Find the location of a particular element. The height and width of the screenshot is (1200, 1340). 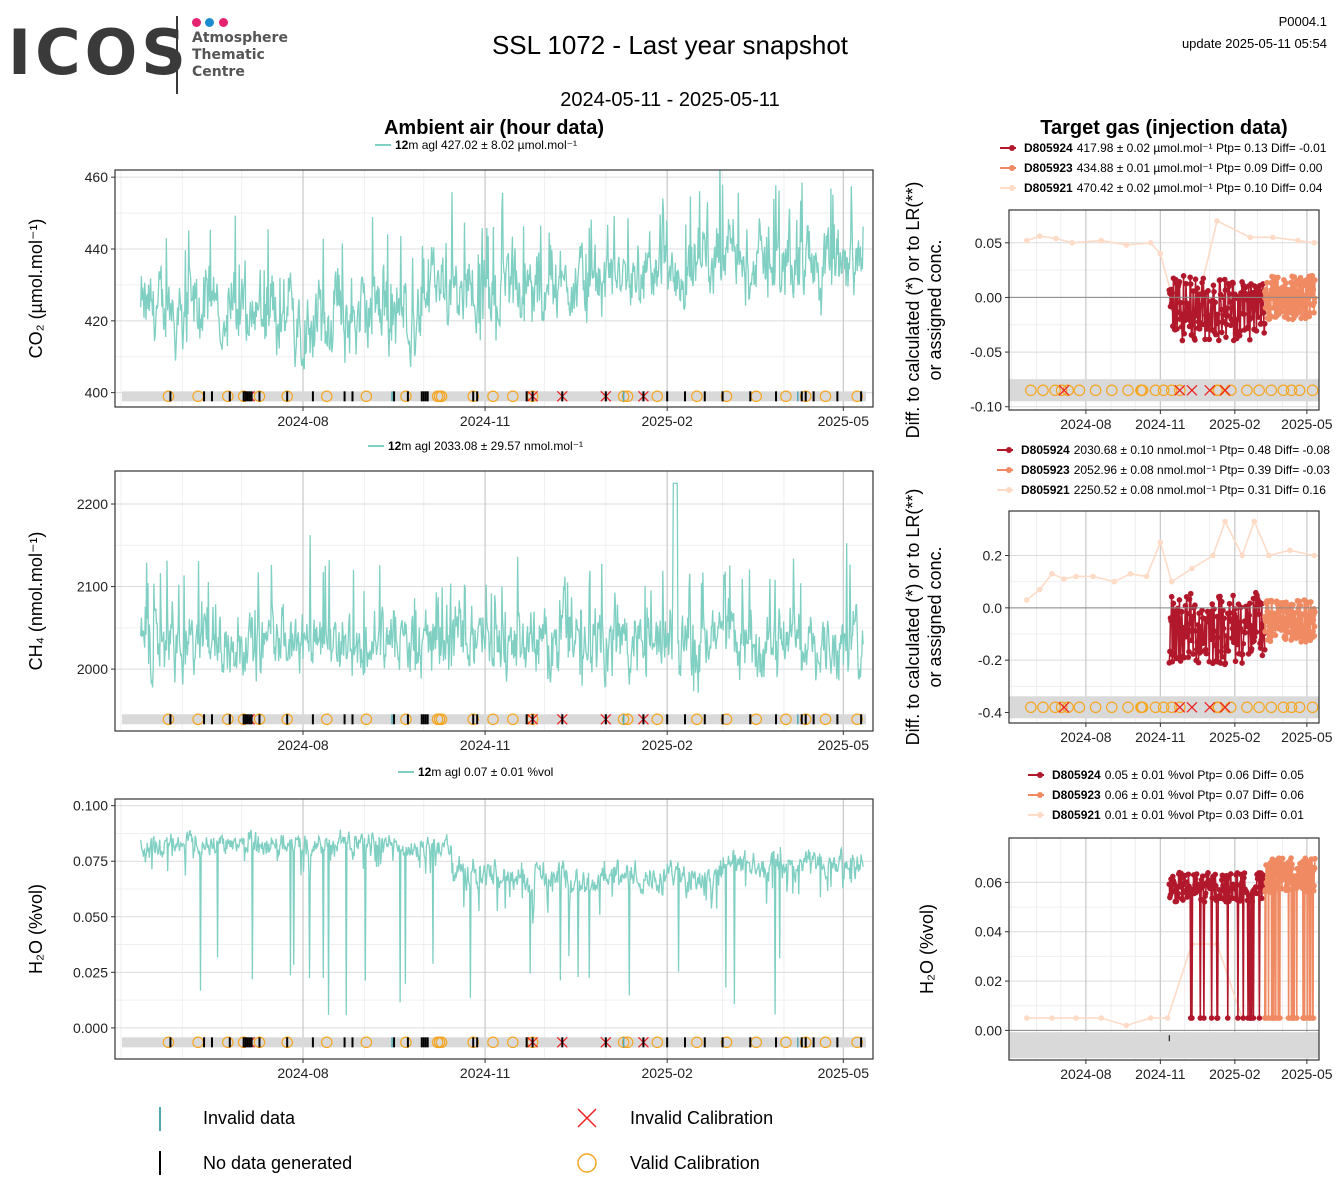

x-tick-label: 2025-05 is located at coordinates (1307, 737).